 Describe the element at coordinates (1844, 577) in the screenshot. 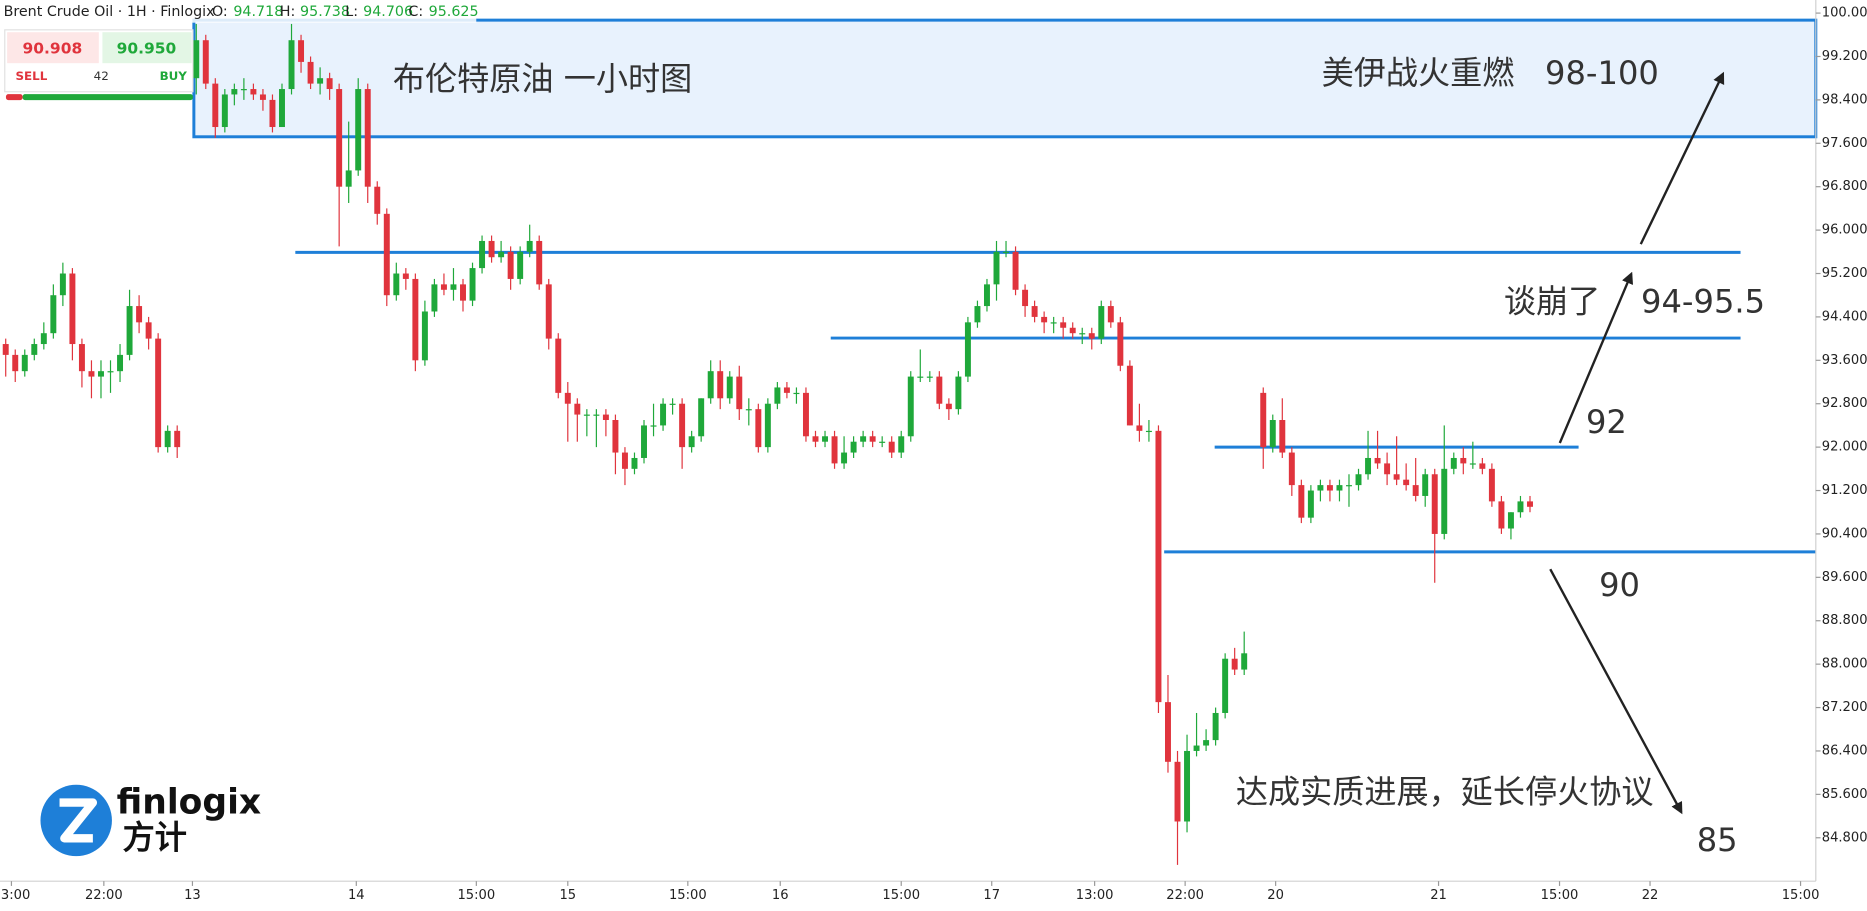

I see `y-tick-label: 89.600` at that location.